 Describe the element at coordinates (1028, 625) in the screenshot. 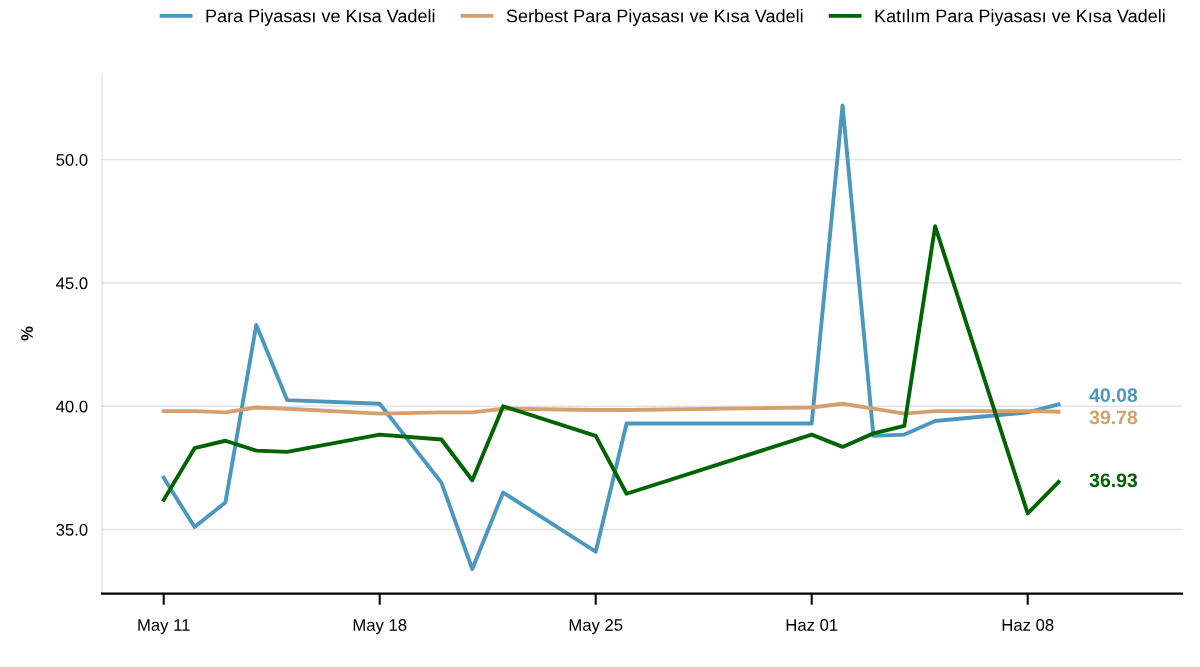

I see `x-tick-label: Haz 08` at that location.